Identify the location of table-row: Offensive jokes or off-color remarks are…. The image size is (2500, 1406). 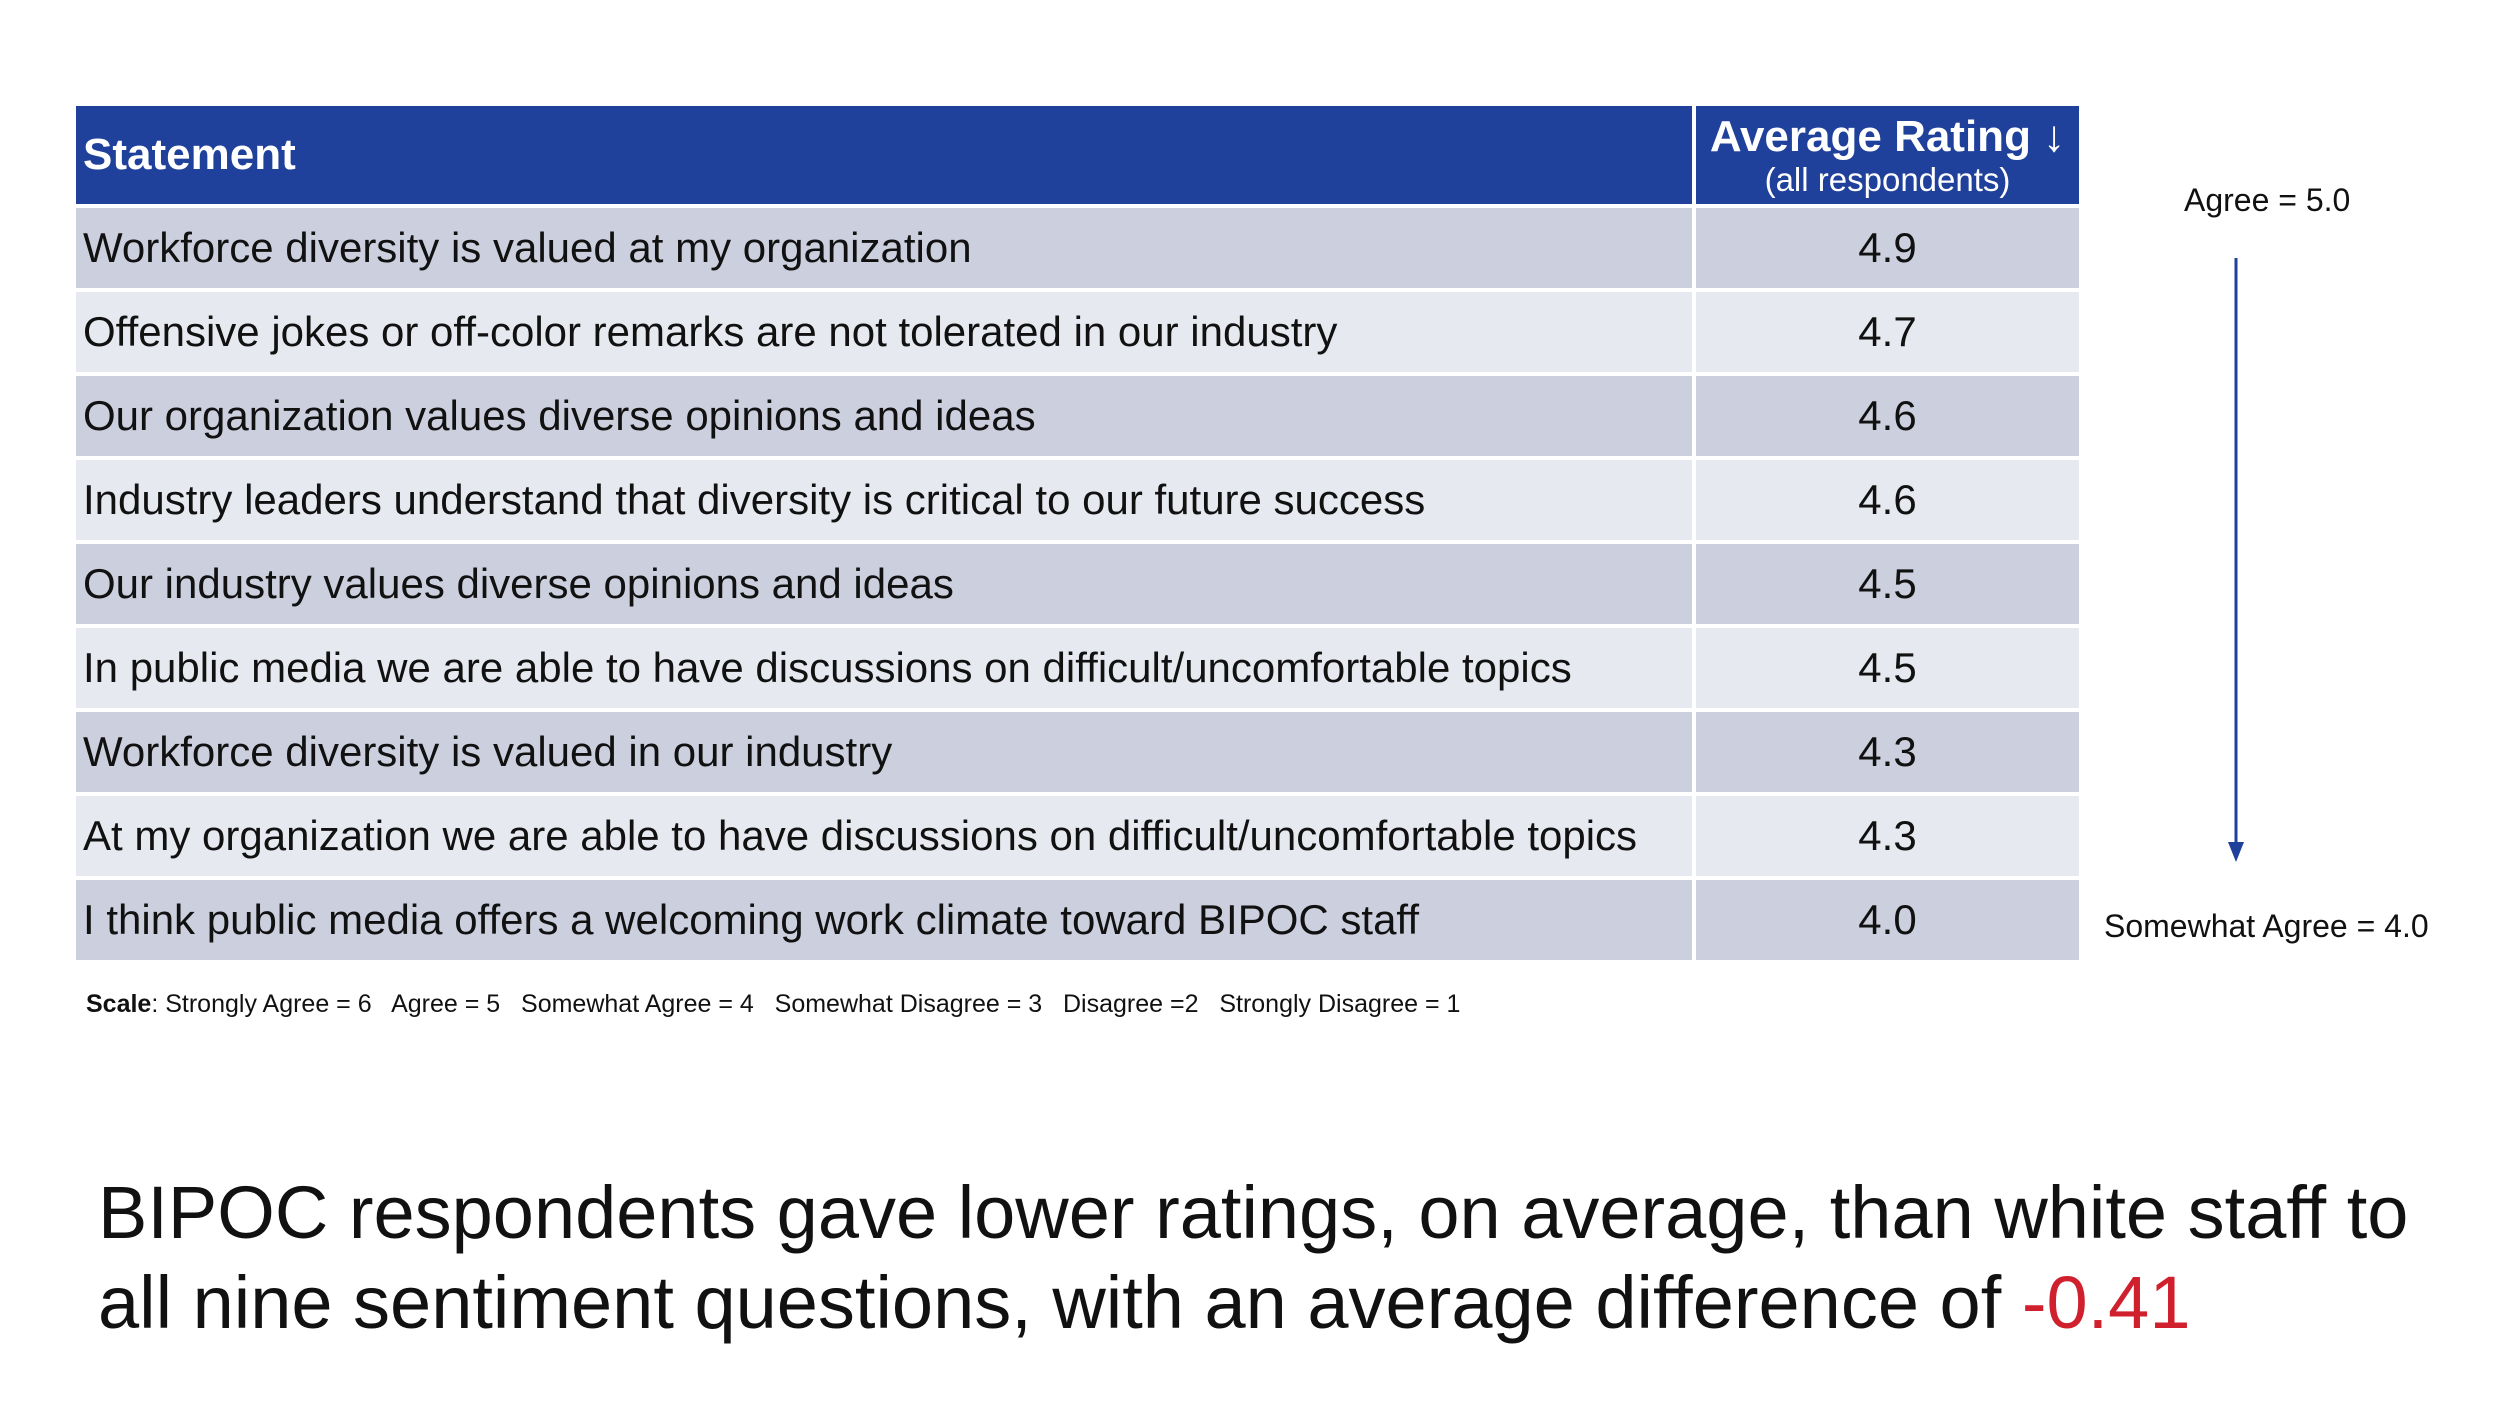
(1077, 333).